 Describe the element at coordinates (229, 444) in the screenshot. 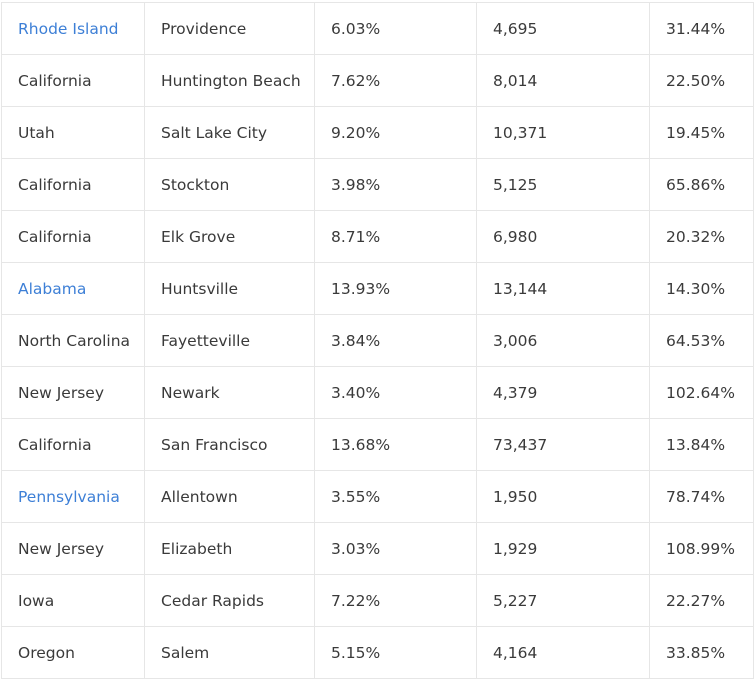

I see `city-cell: San Francisco` at that location.